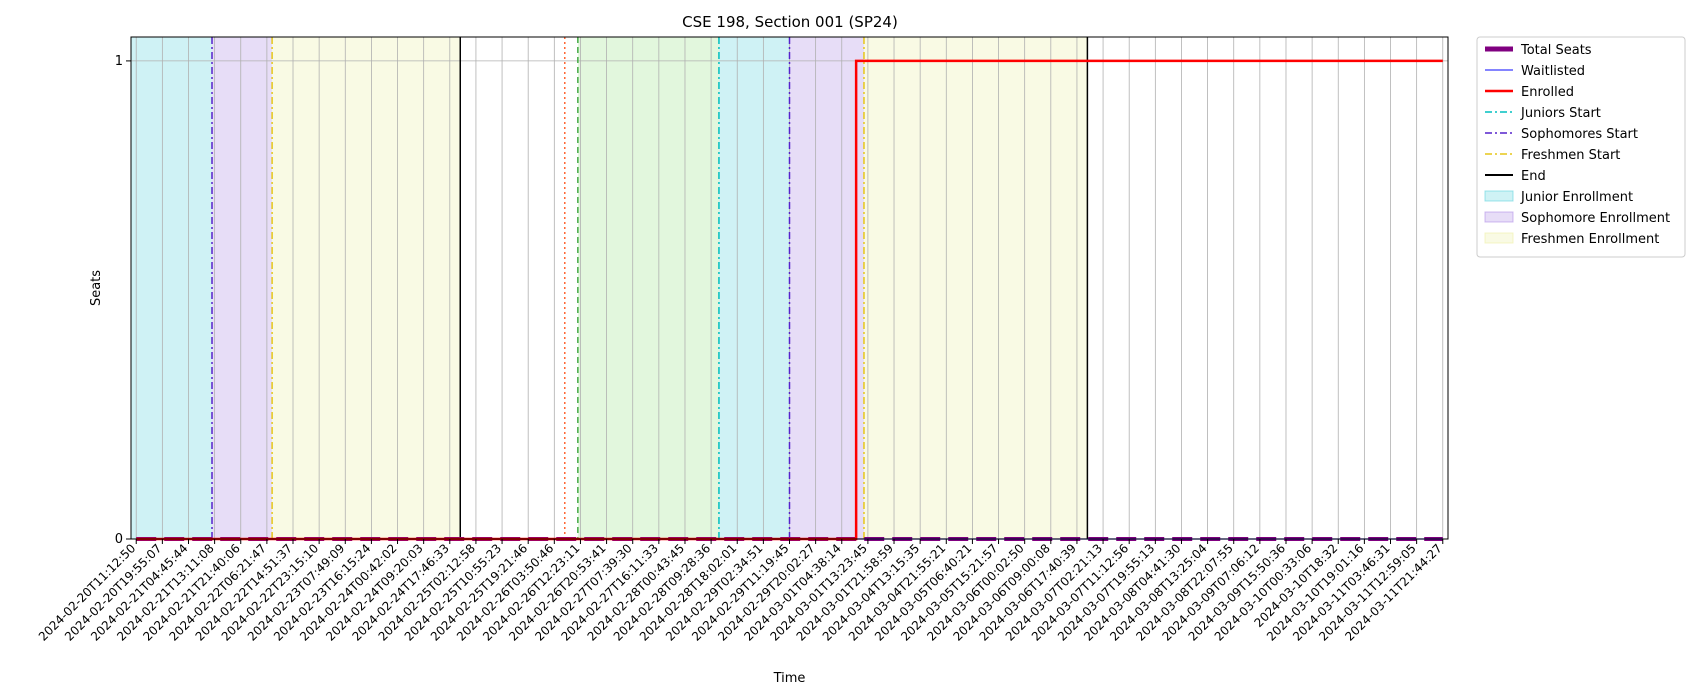 Image resolution: width=1700 pixels, height=700 pixels. What do you see at coordinates (119, 539) in the screenshot?
I see `y-tick-label: 0` at bounding box center [119, 539].